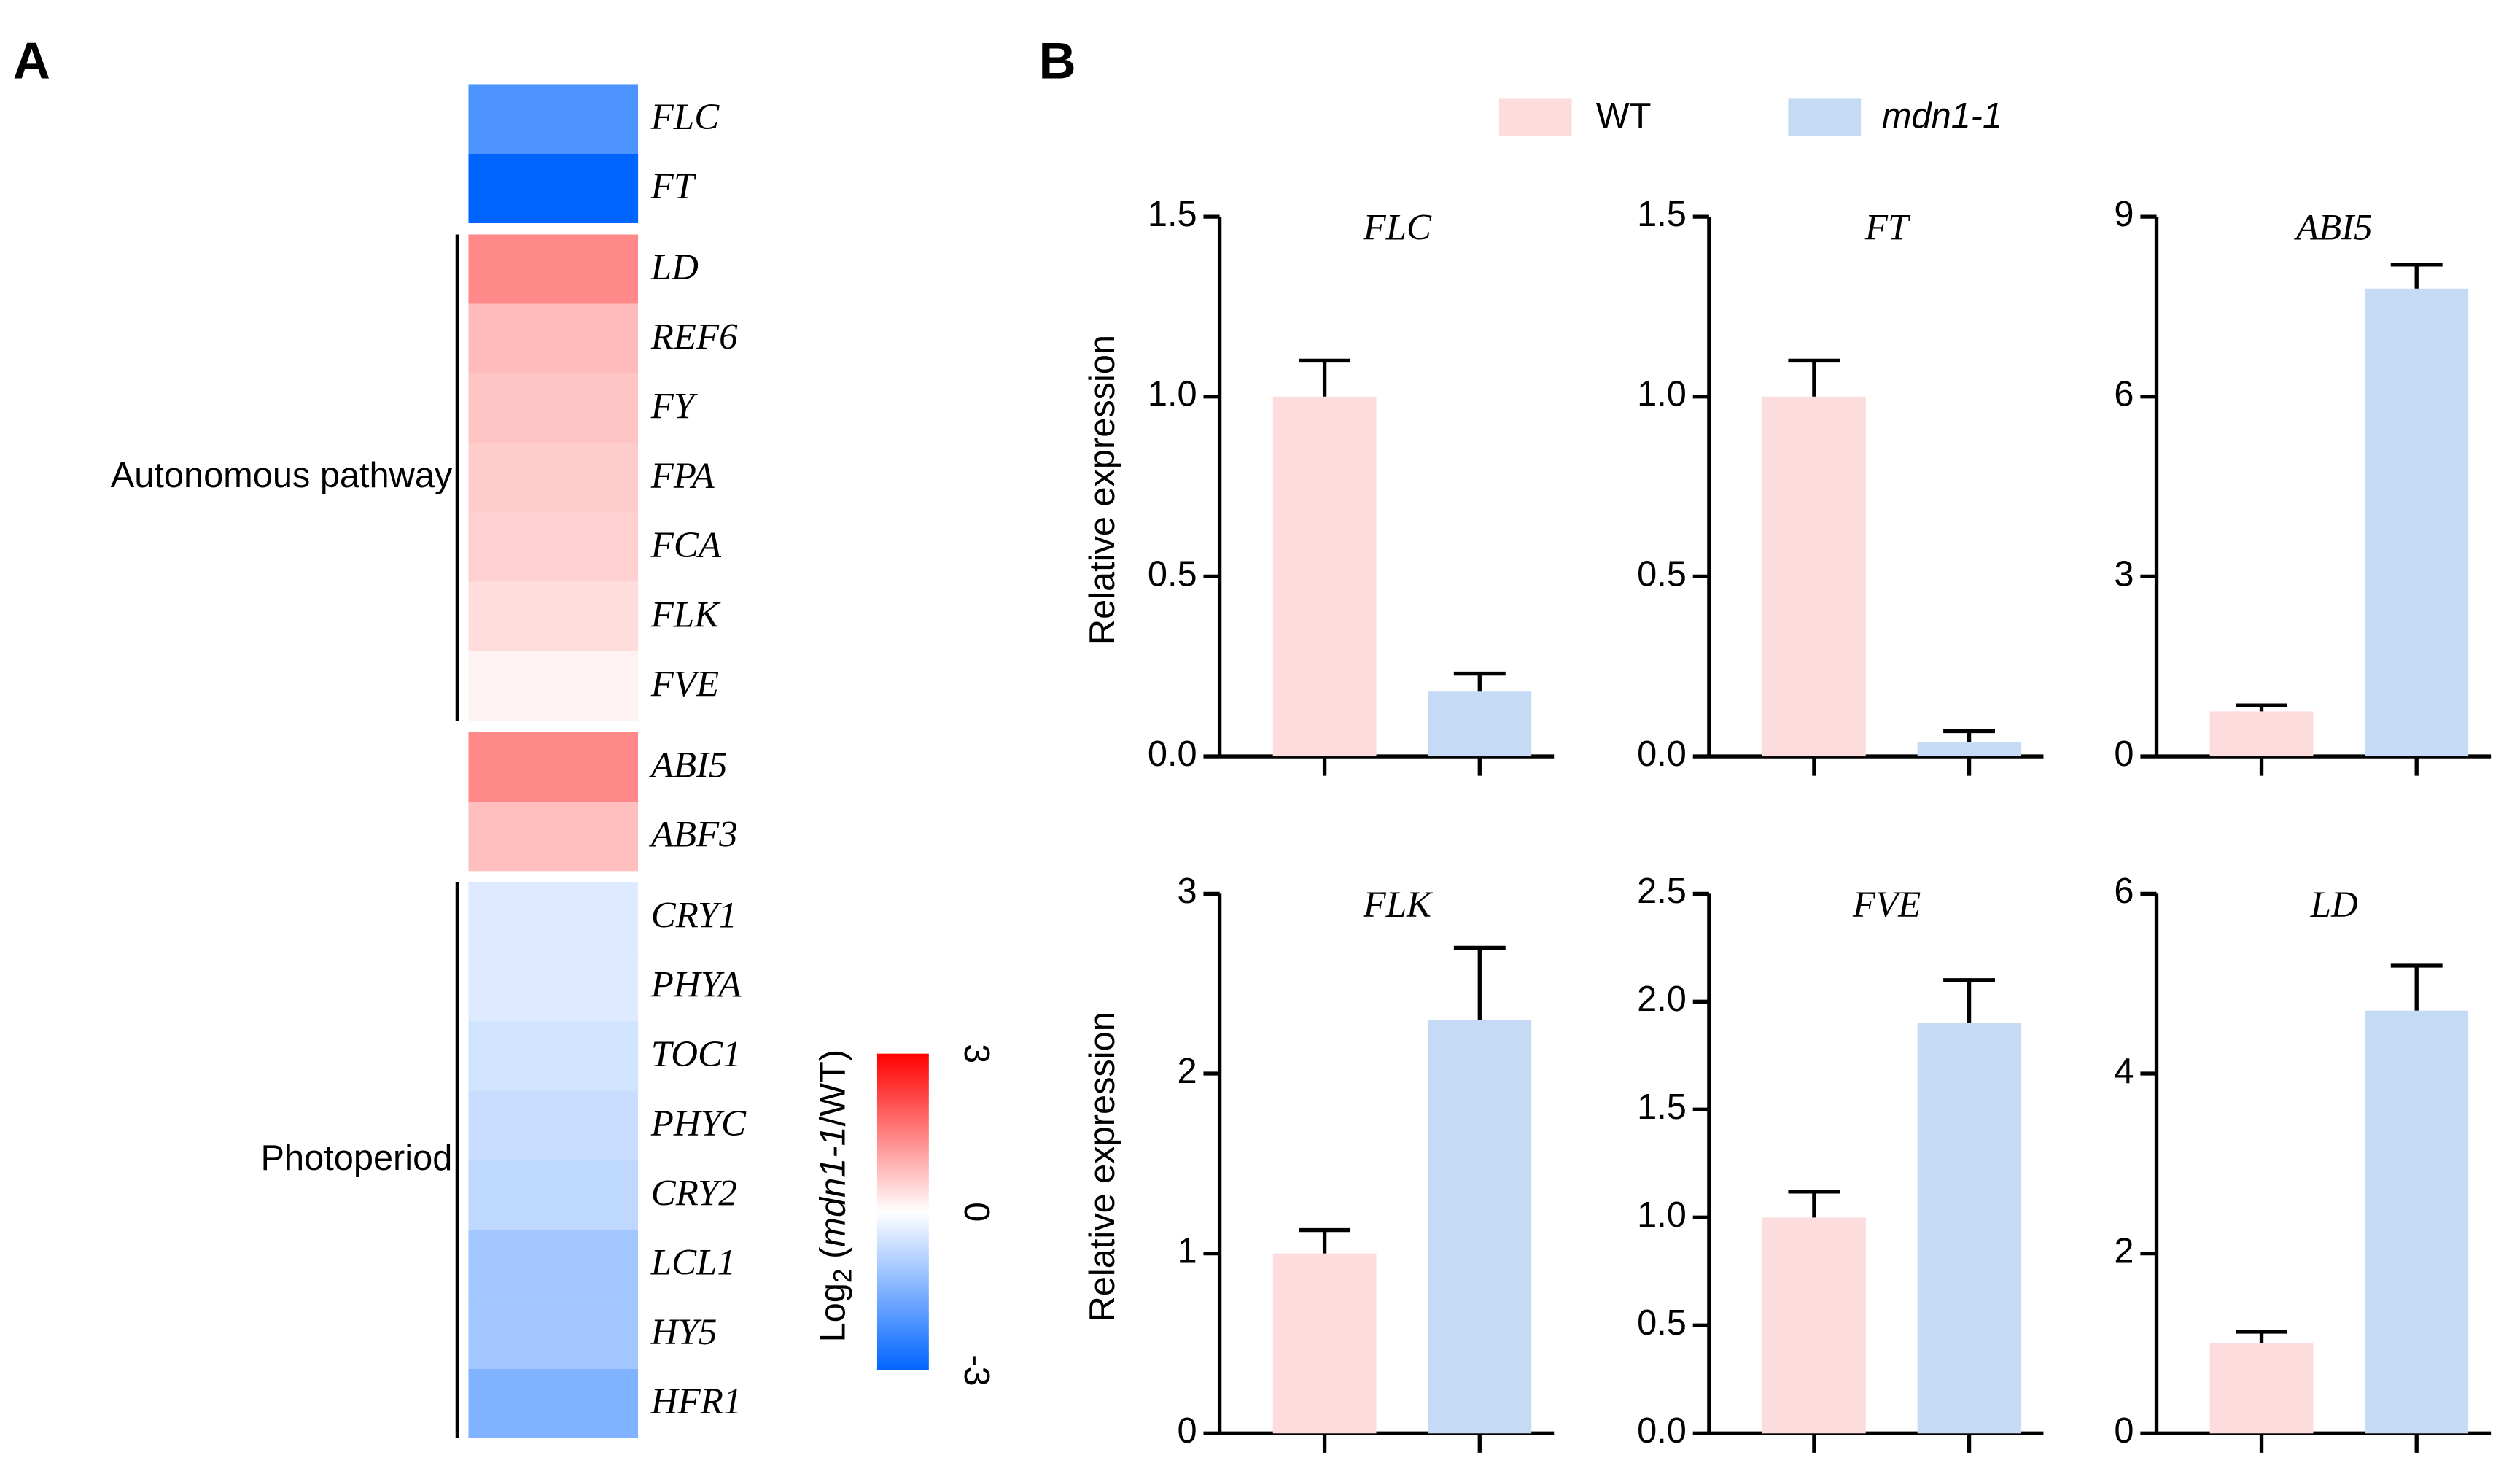 This screenshot has width=2520, height=1482. What do you see at coordinates (2124, 1071) in the screenshot?
I see `y-tick-label: 4` at bounding box center [2124, 1071].